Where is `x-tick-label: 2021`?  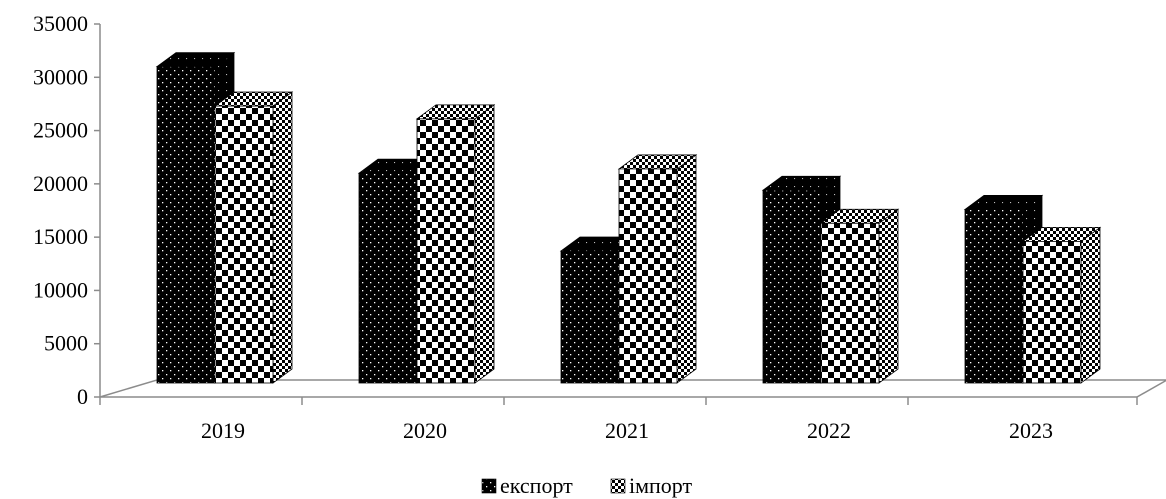 x-tick-label: 2021 is located at coordinates (627, 430).